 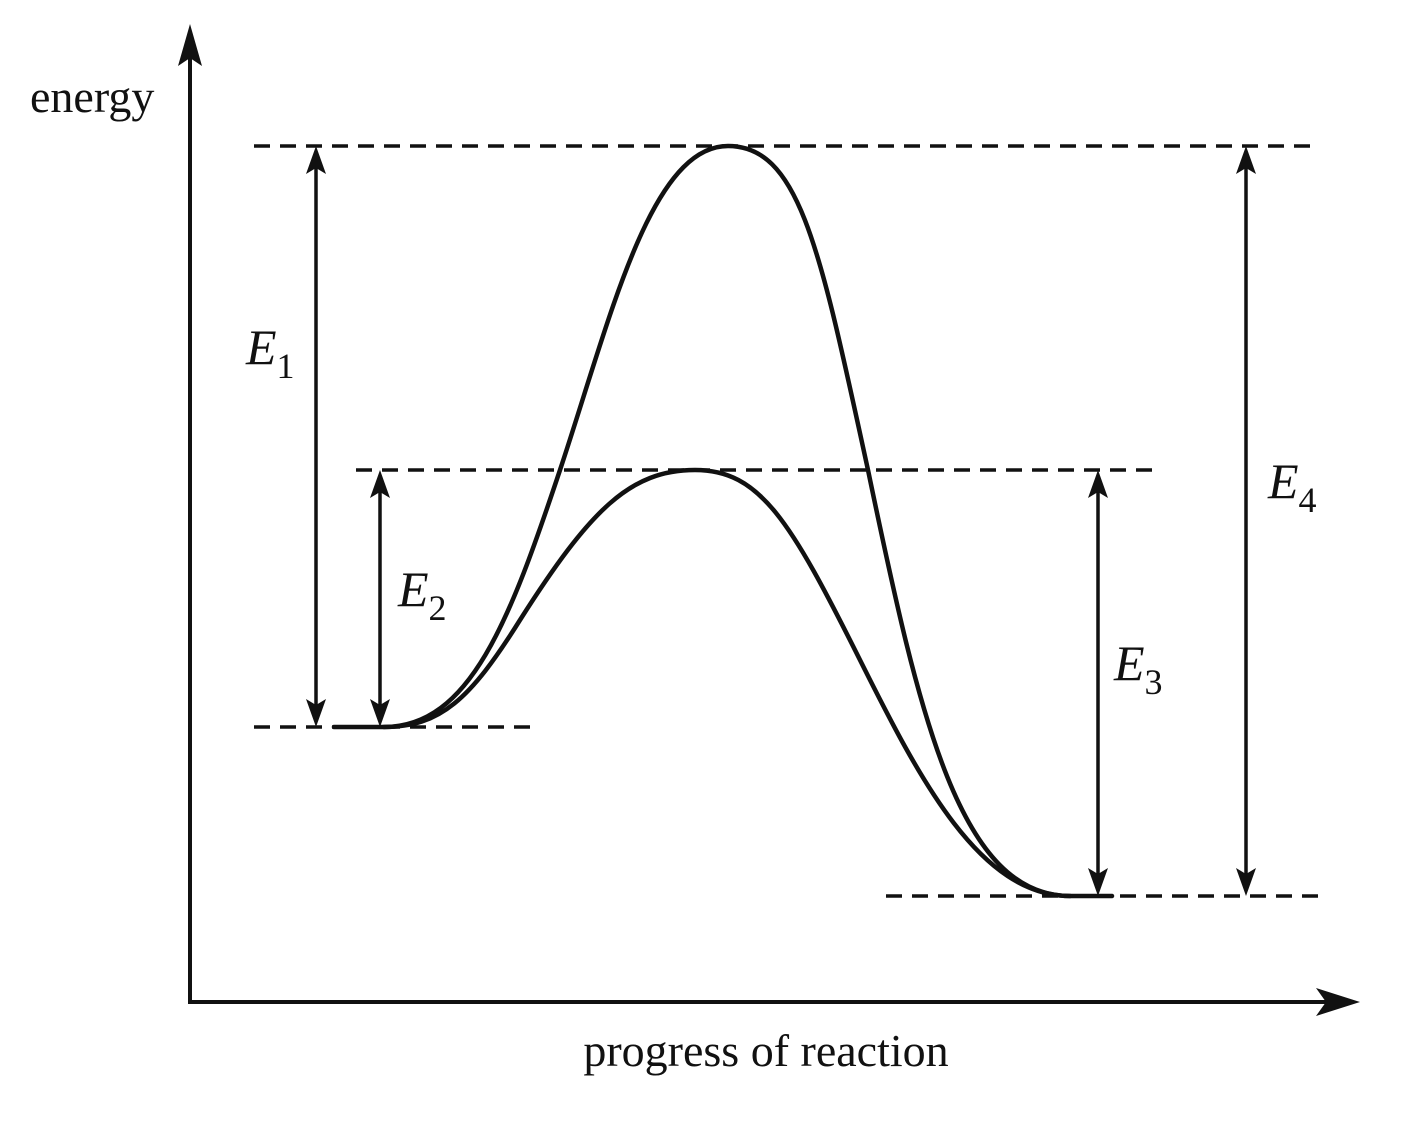 I want to click on e3-bottom-arrowhead, so click(x=1098, y=882).